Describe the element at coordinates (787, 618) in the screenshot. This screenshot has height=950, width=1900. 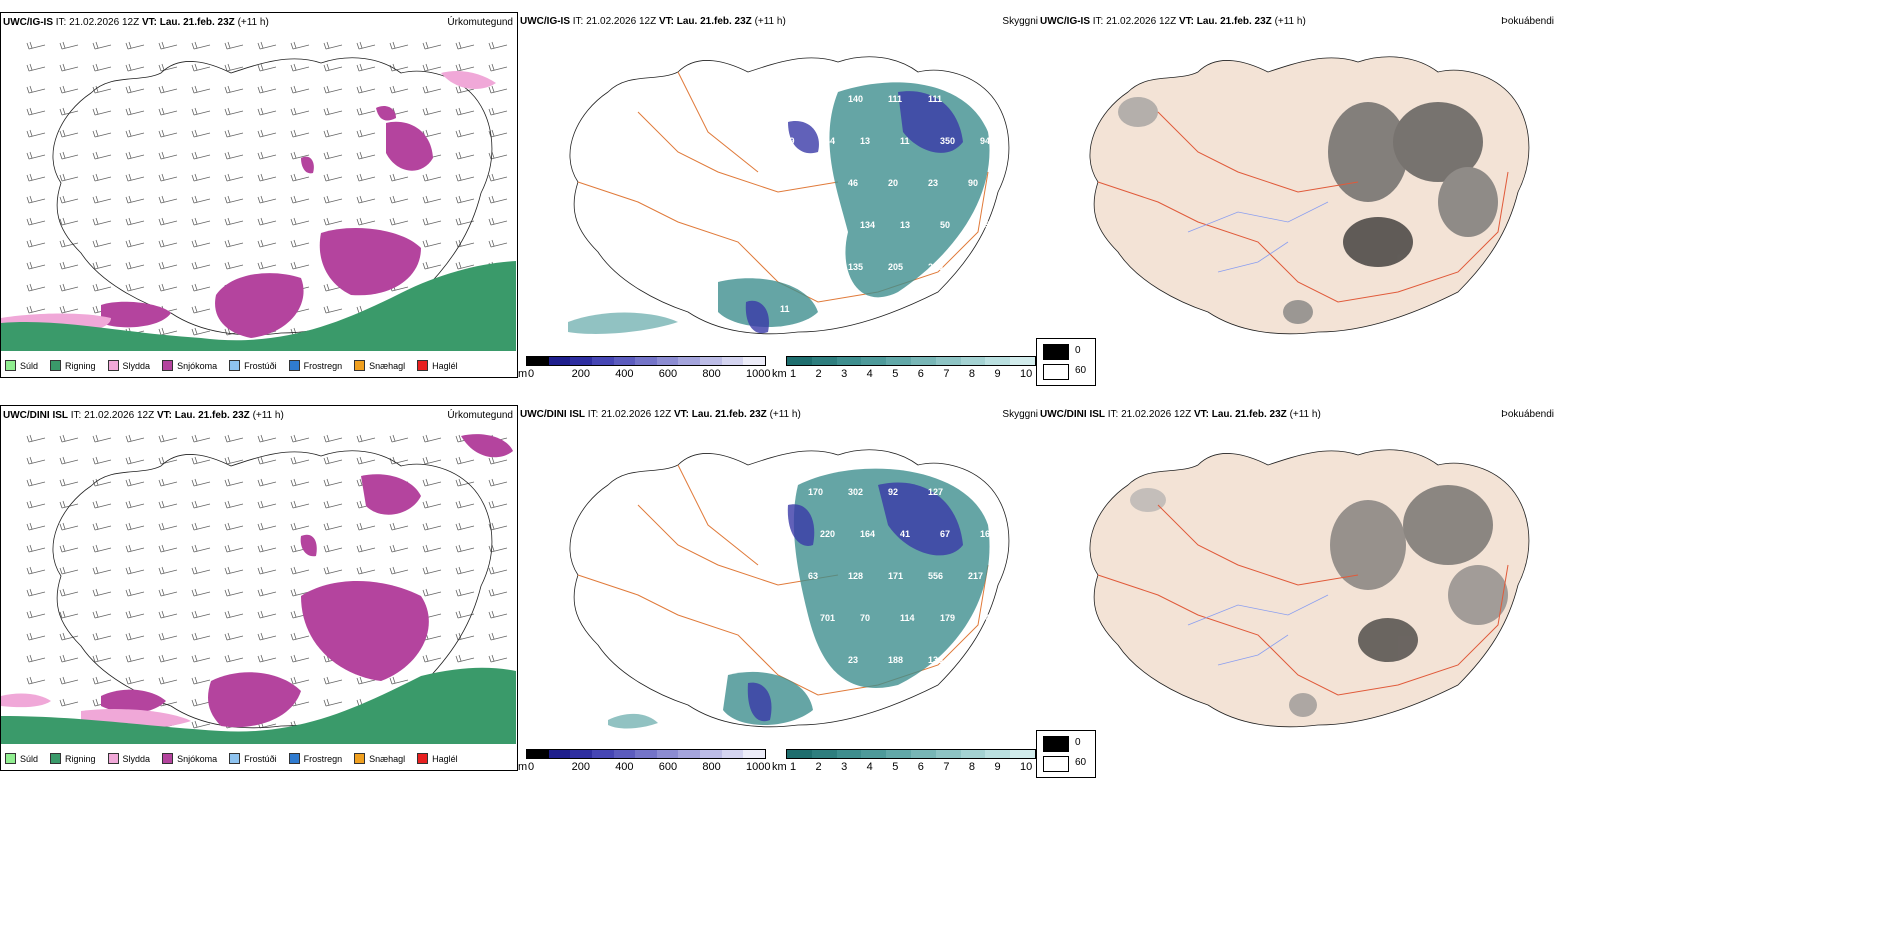
I see `cloudbase-value-label: 837` at that location.